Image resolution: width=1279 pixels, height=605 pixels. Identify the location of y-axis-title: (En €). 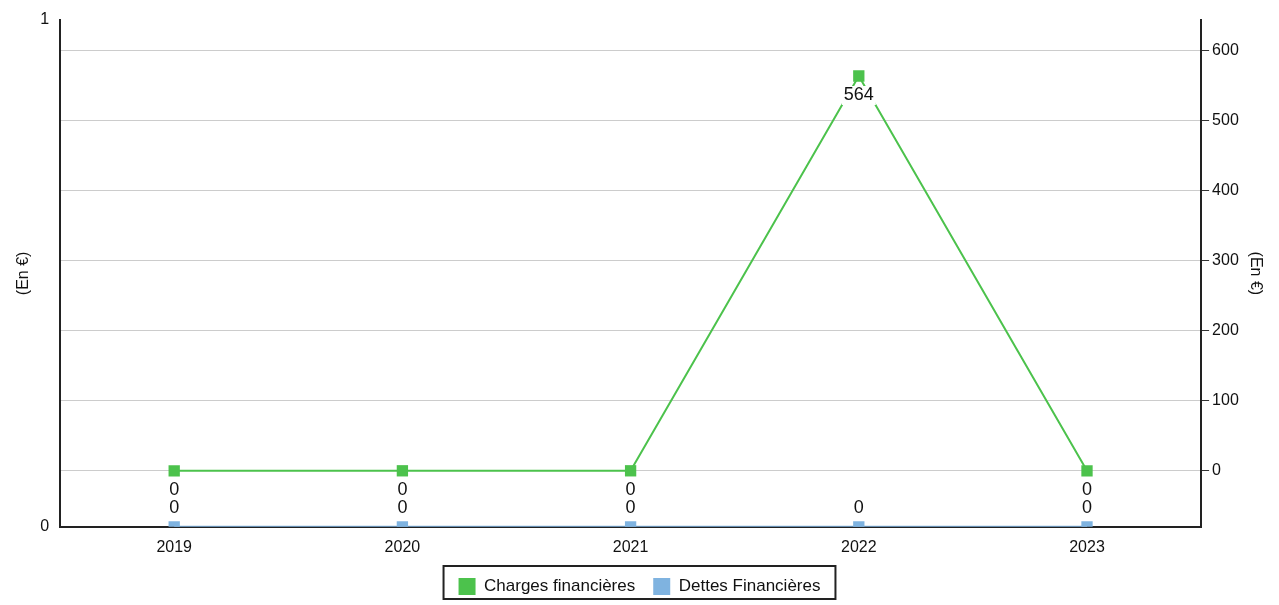
(23, 273).